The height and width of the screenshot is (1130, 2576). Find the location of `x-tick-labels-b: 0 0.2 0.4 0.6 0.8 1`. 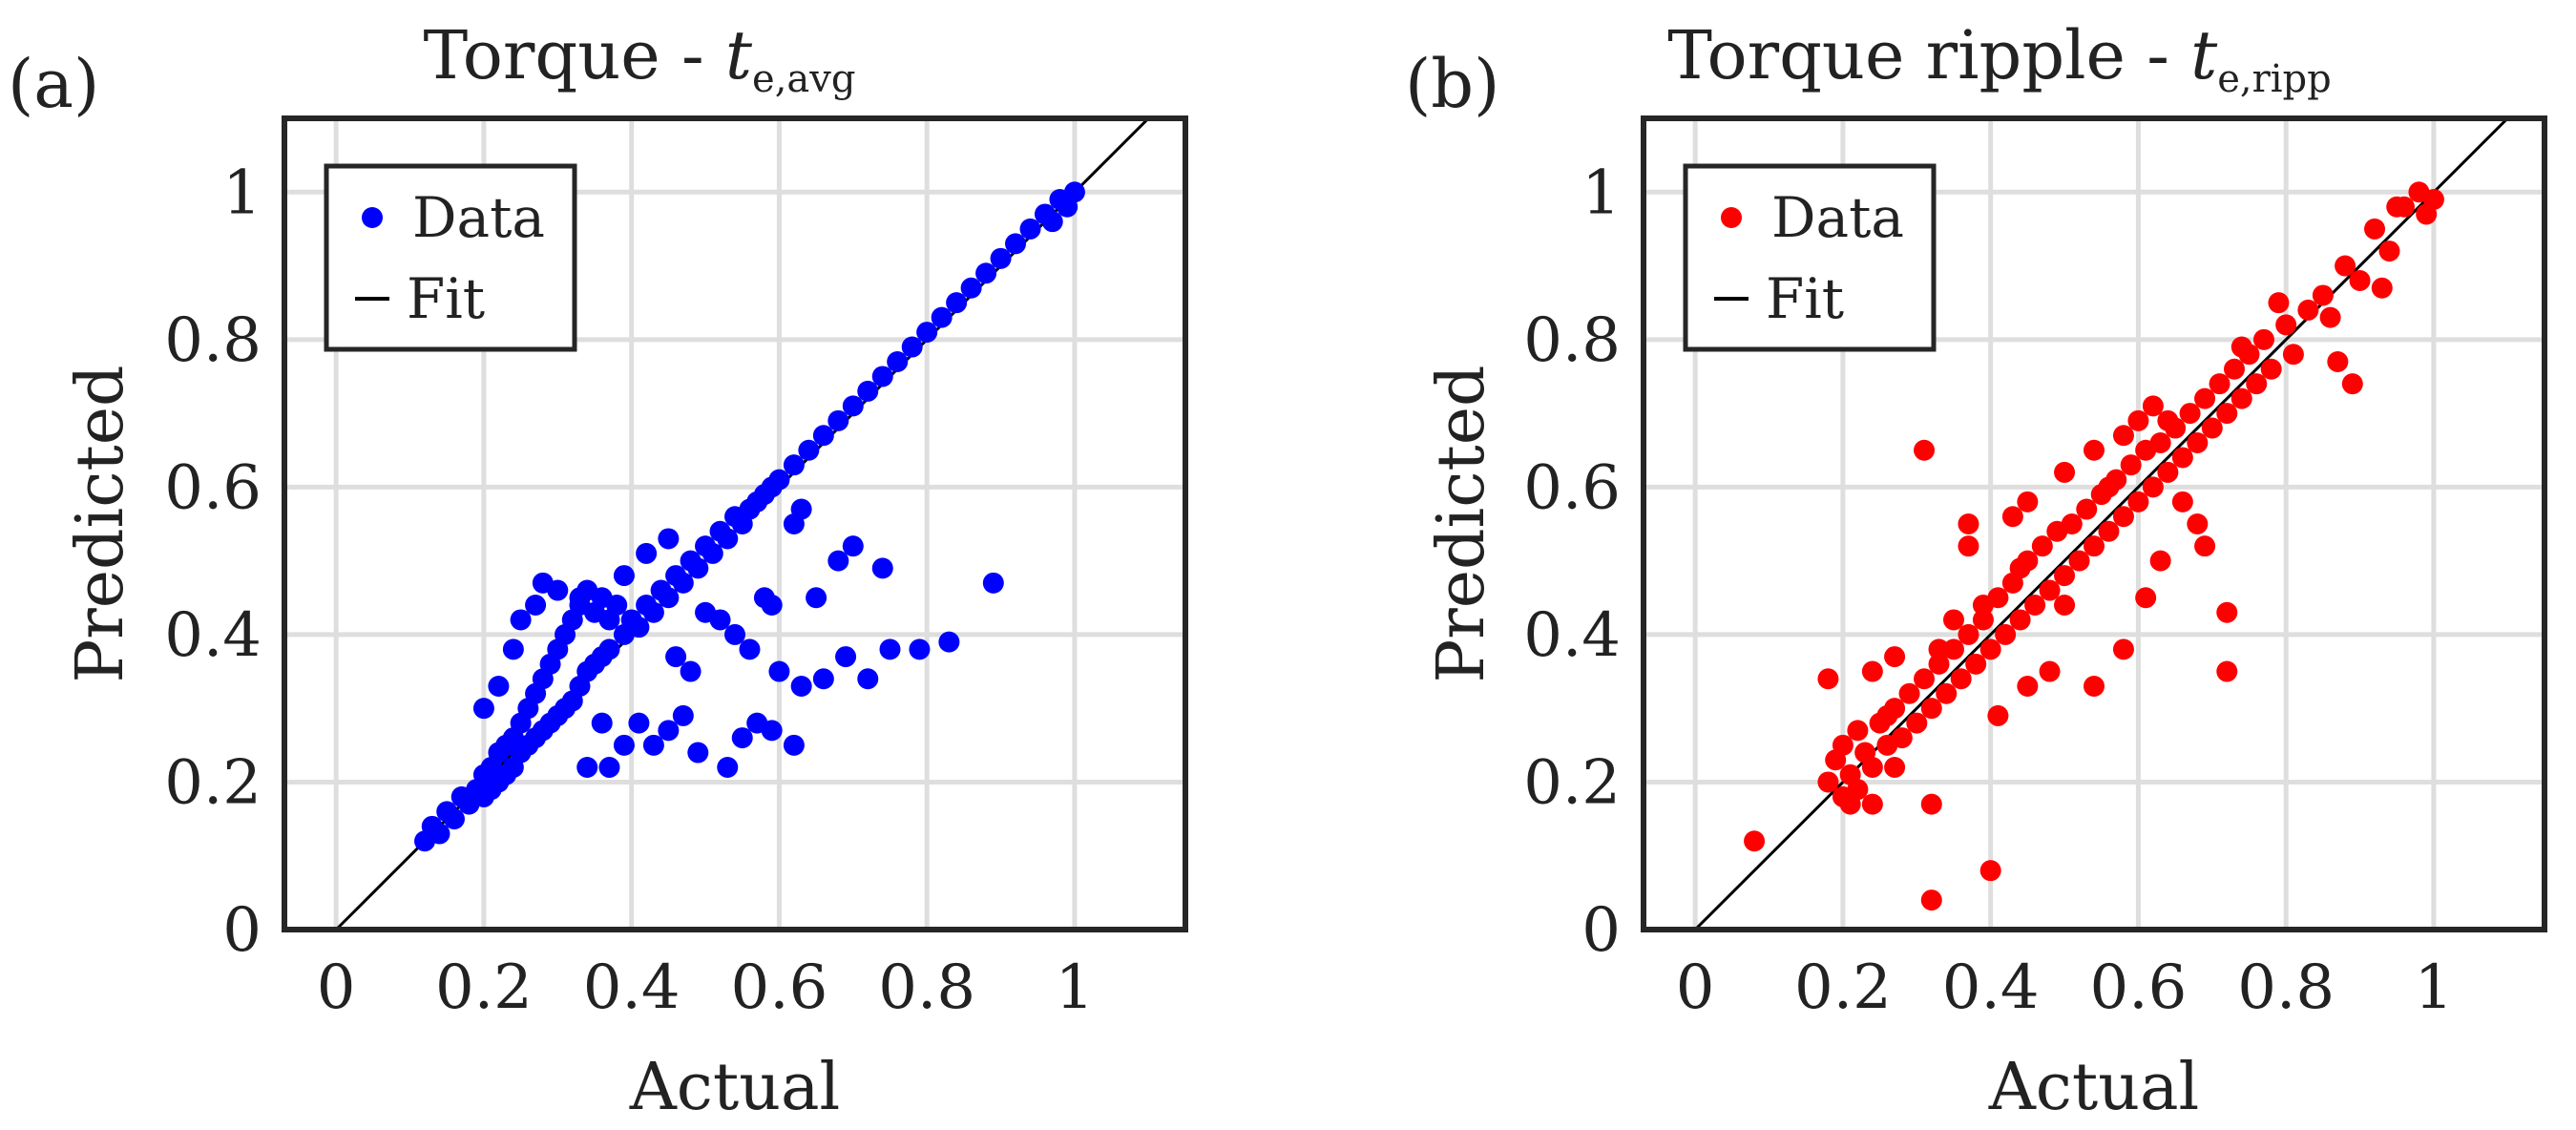

x-tick-labels-b: 0 0.2 0.4 0.6 0.8 1 is located at coordinates (2064, 987).